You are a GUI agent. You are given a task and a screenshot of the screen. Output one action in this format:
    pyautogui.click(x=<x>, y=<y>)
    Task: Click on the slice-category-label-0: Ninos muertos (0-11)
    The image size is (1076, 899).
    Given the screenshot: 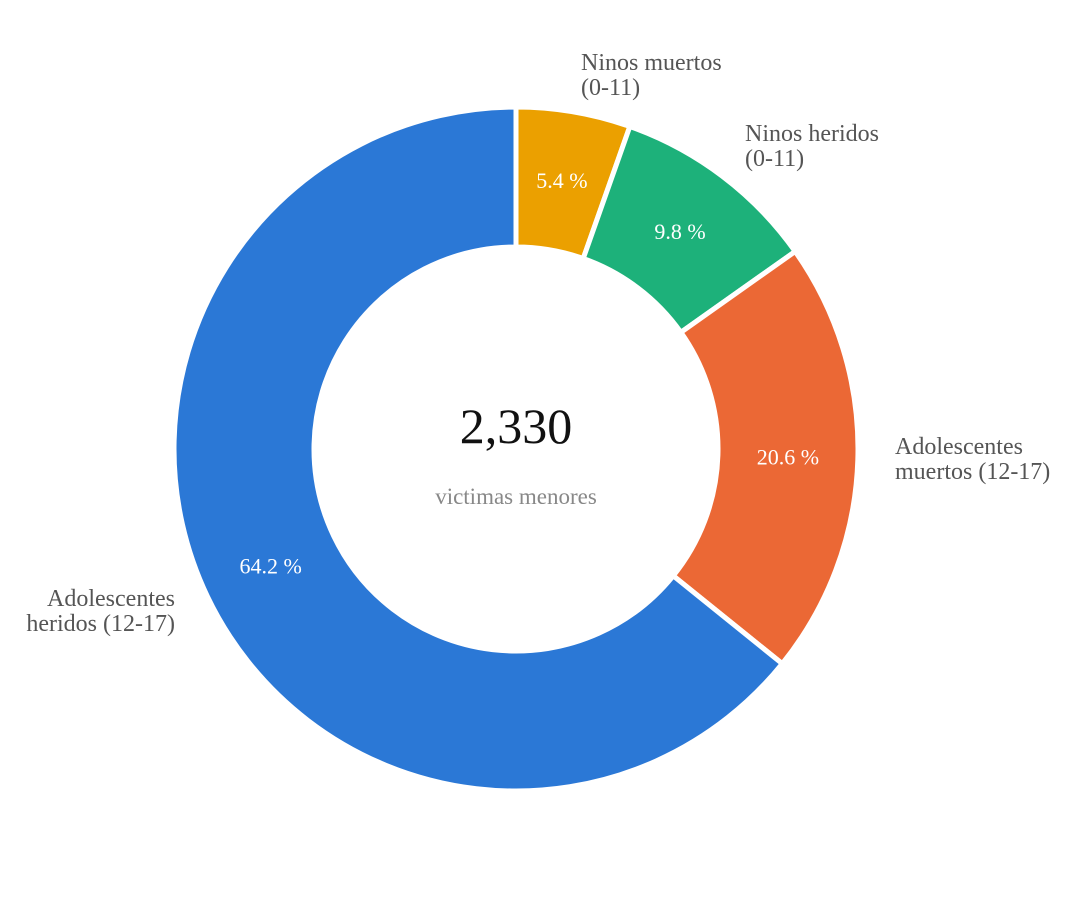 What is the action you would take?
    pyautogui.click(x=651, y=75)
    